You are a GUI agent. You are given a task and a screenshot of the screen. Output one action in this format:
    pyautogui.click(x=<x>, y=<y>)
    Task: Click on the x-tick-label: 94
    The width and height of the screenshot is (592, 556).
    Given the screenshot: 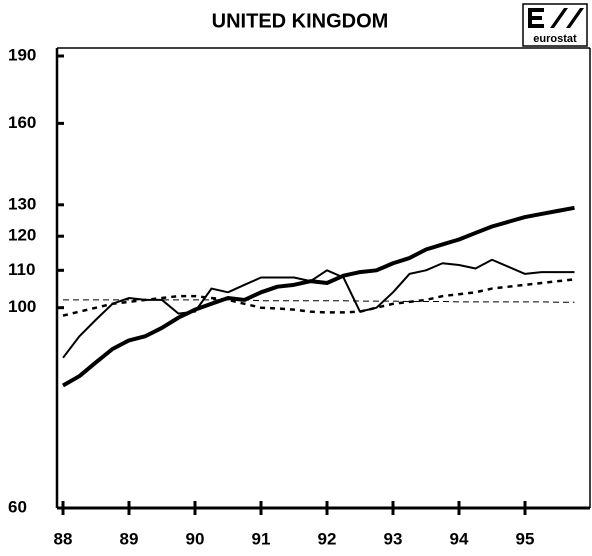 What is the action you would take?
    pyautogui.click(x=459, y=538)
    